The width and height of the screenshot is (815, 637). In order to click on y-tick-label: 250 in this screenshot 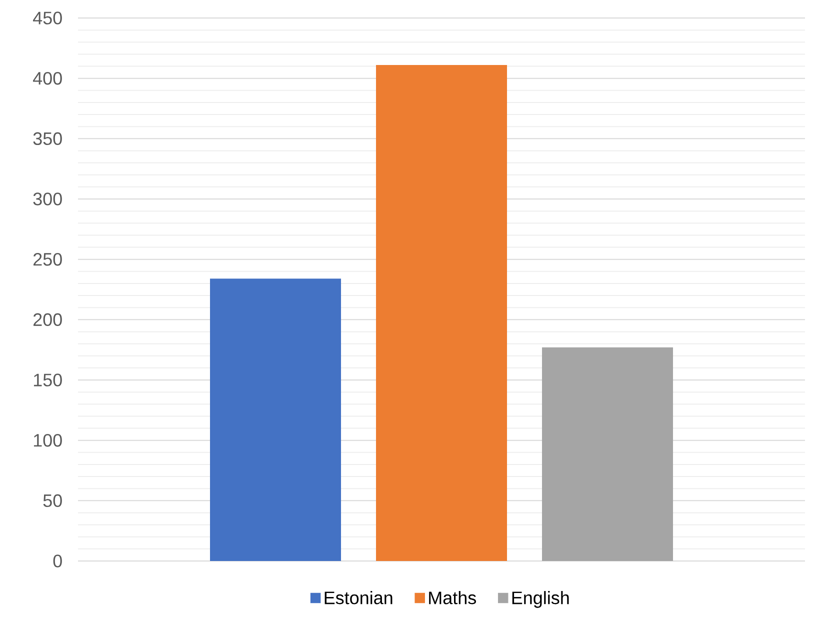, I will do `click(47, 259)`.